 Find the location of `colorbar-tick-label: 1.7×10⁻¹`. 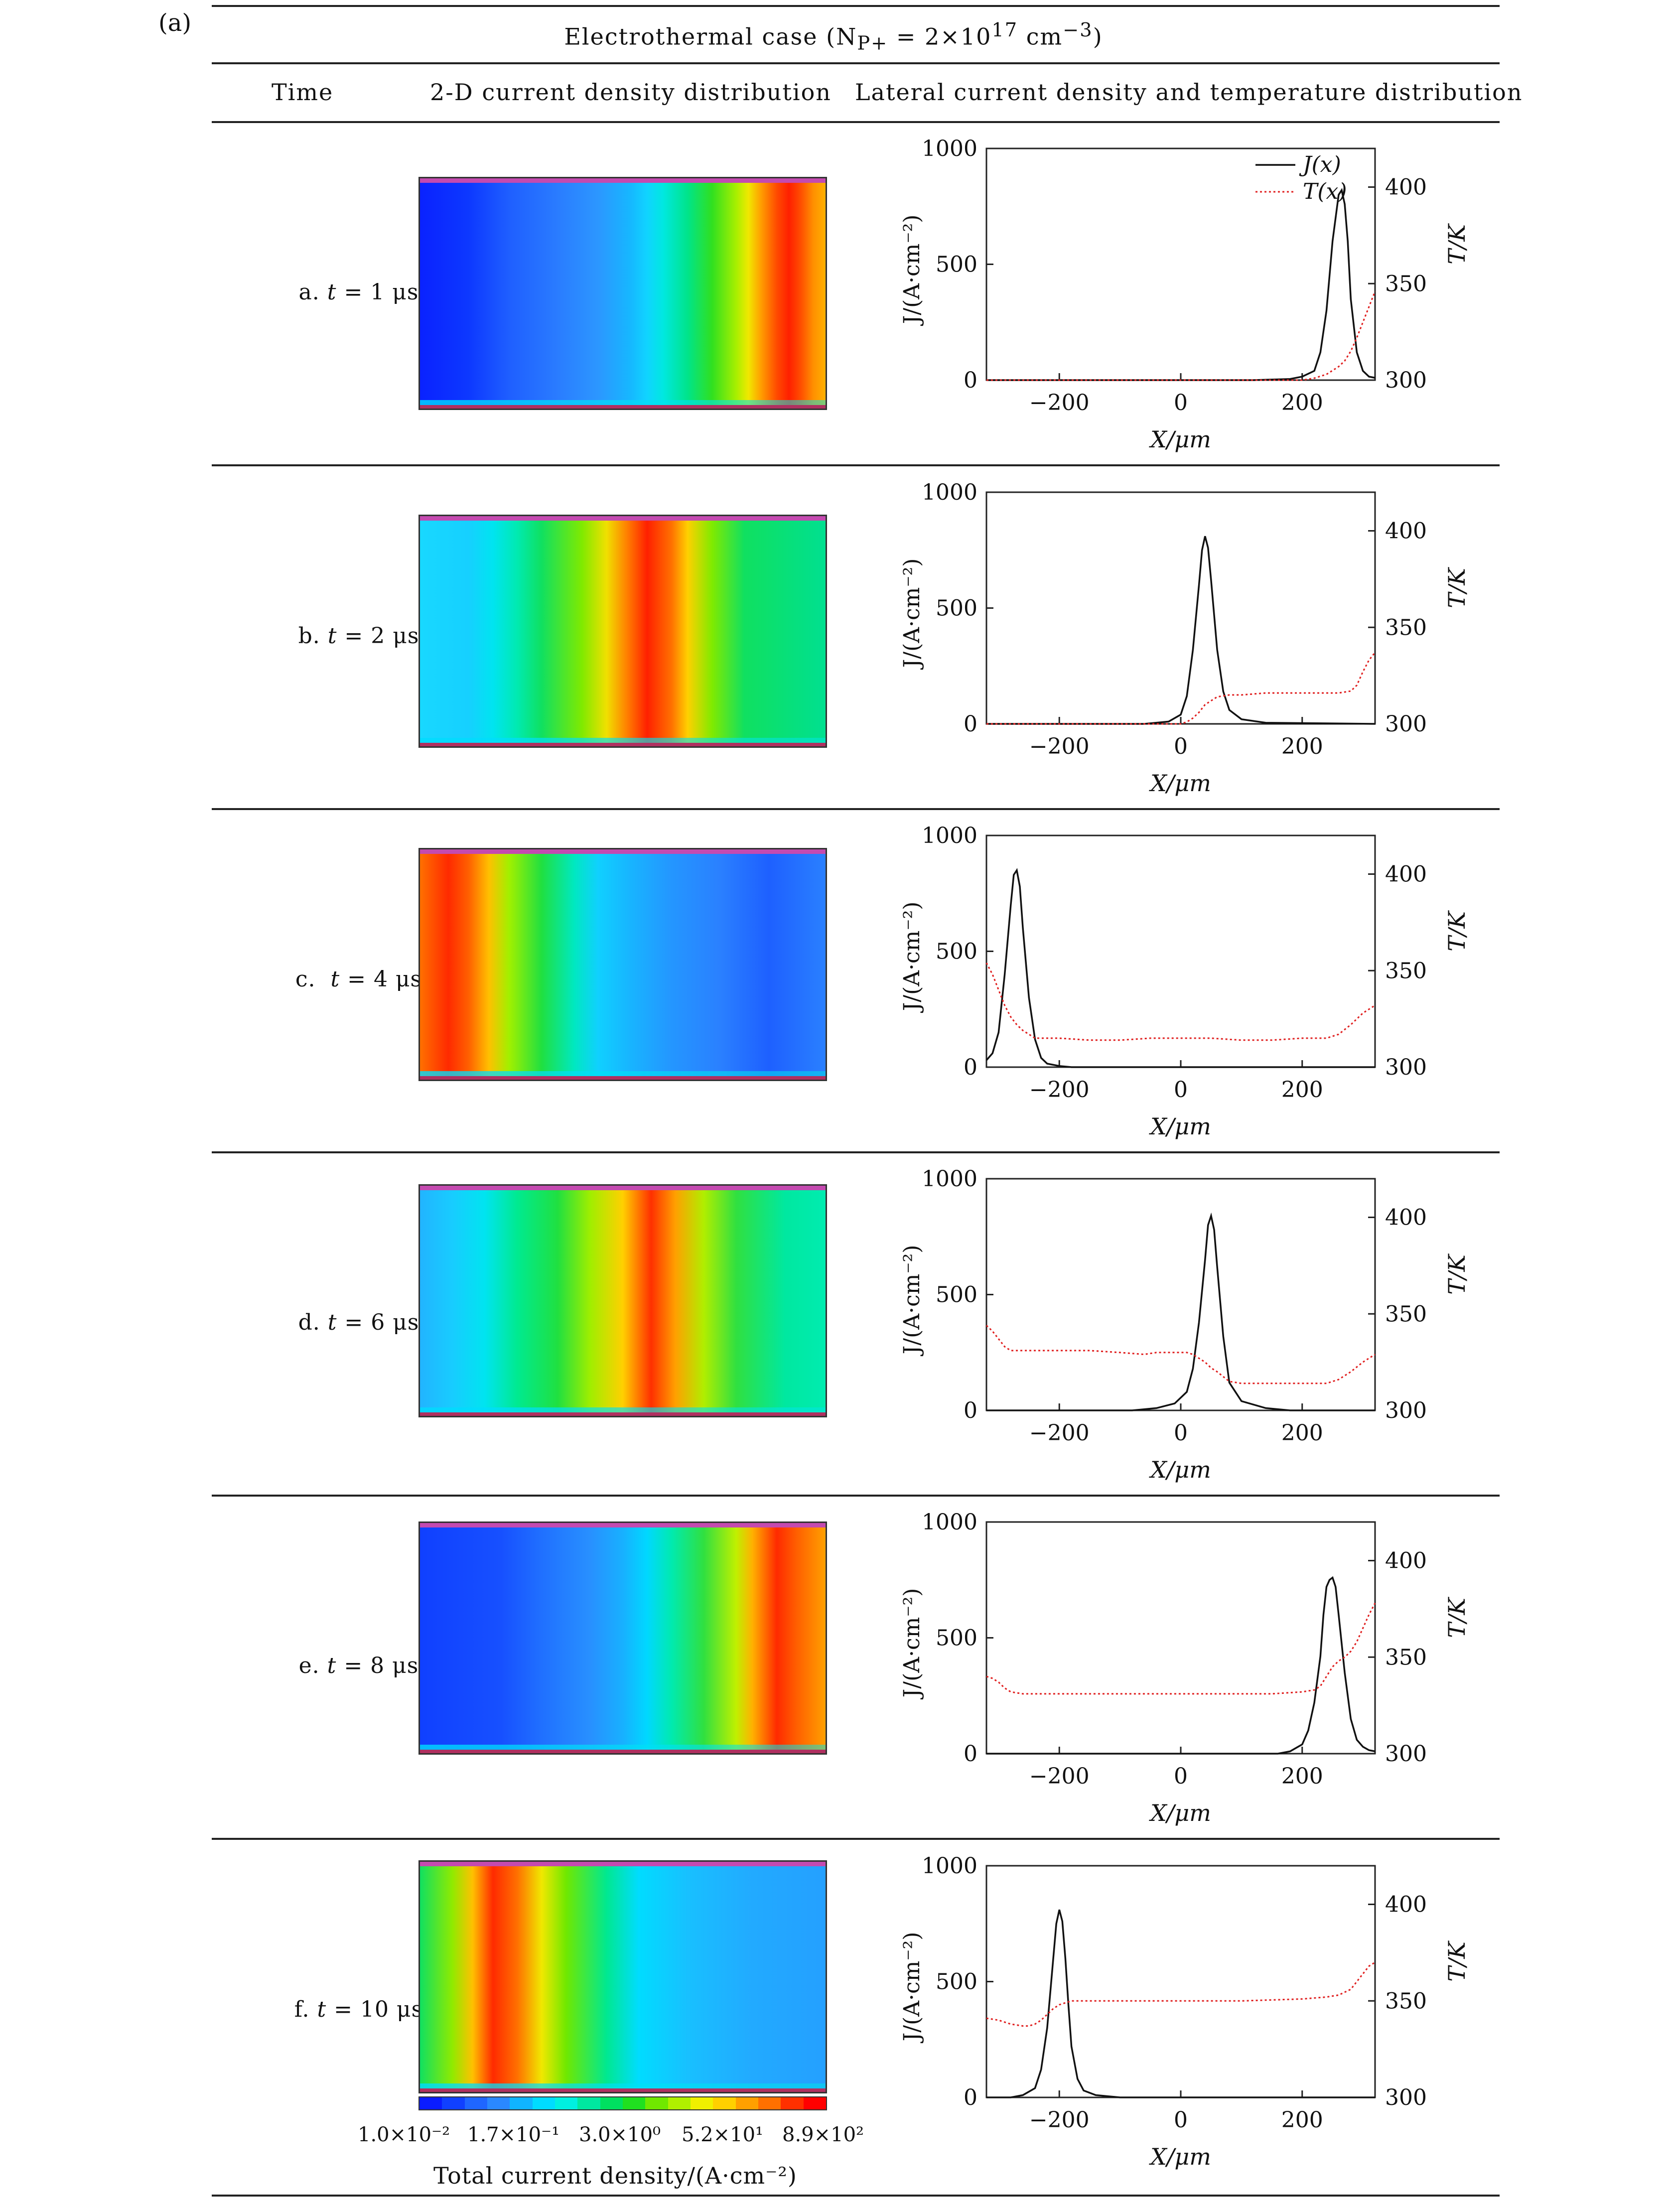

colorbar-tick-label: 1.7×10⁻¹ is located at coordinates (513, 2134).